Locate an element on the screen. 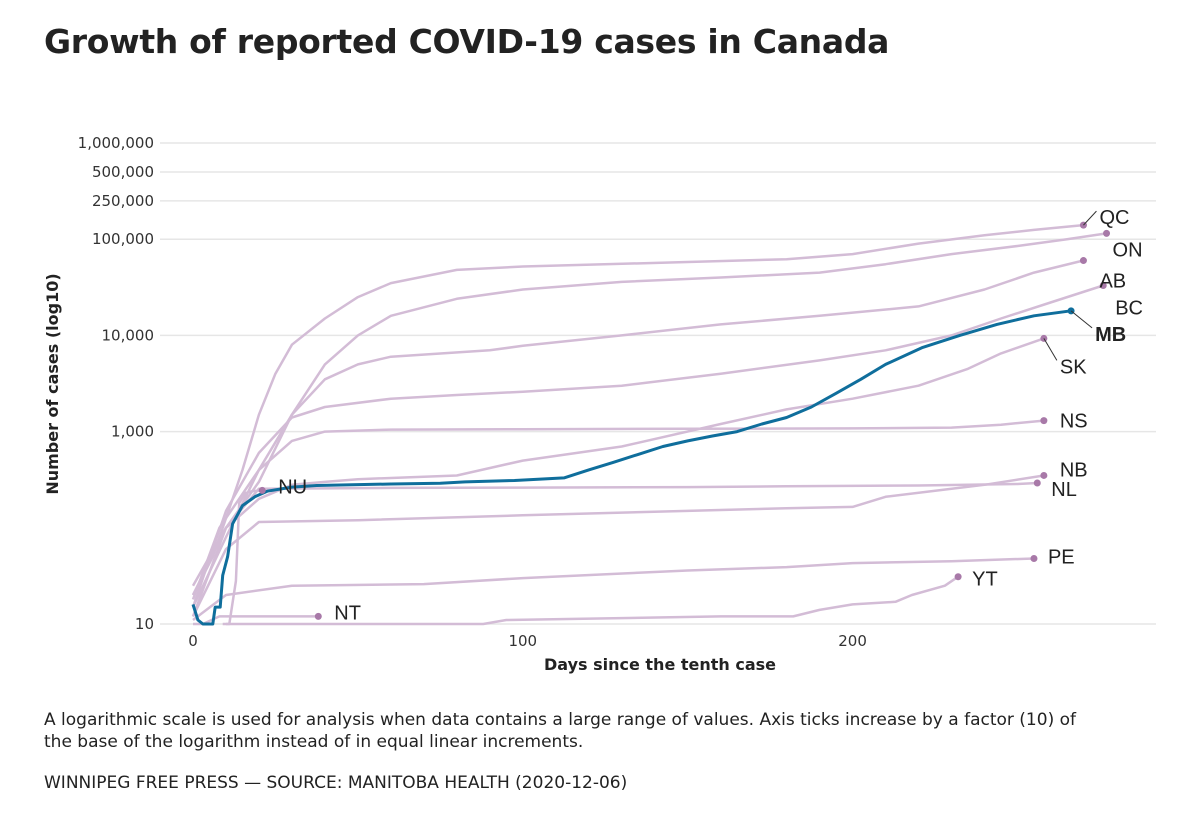 Image resolution: width=1200 pixels, height=831 pixels. series-line-nu is located at coordinates (242, 557).